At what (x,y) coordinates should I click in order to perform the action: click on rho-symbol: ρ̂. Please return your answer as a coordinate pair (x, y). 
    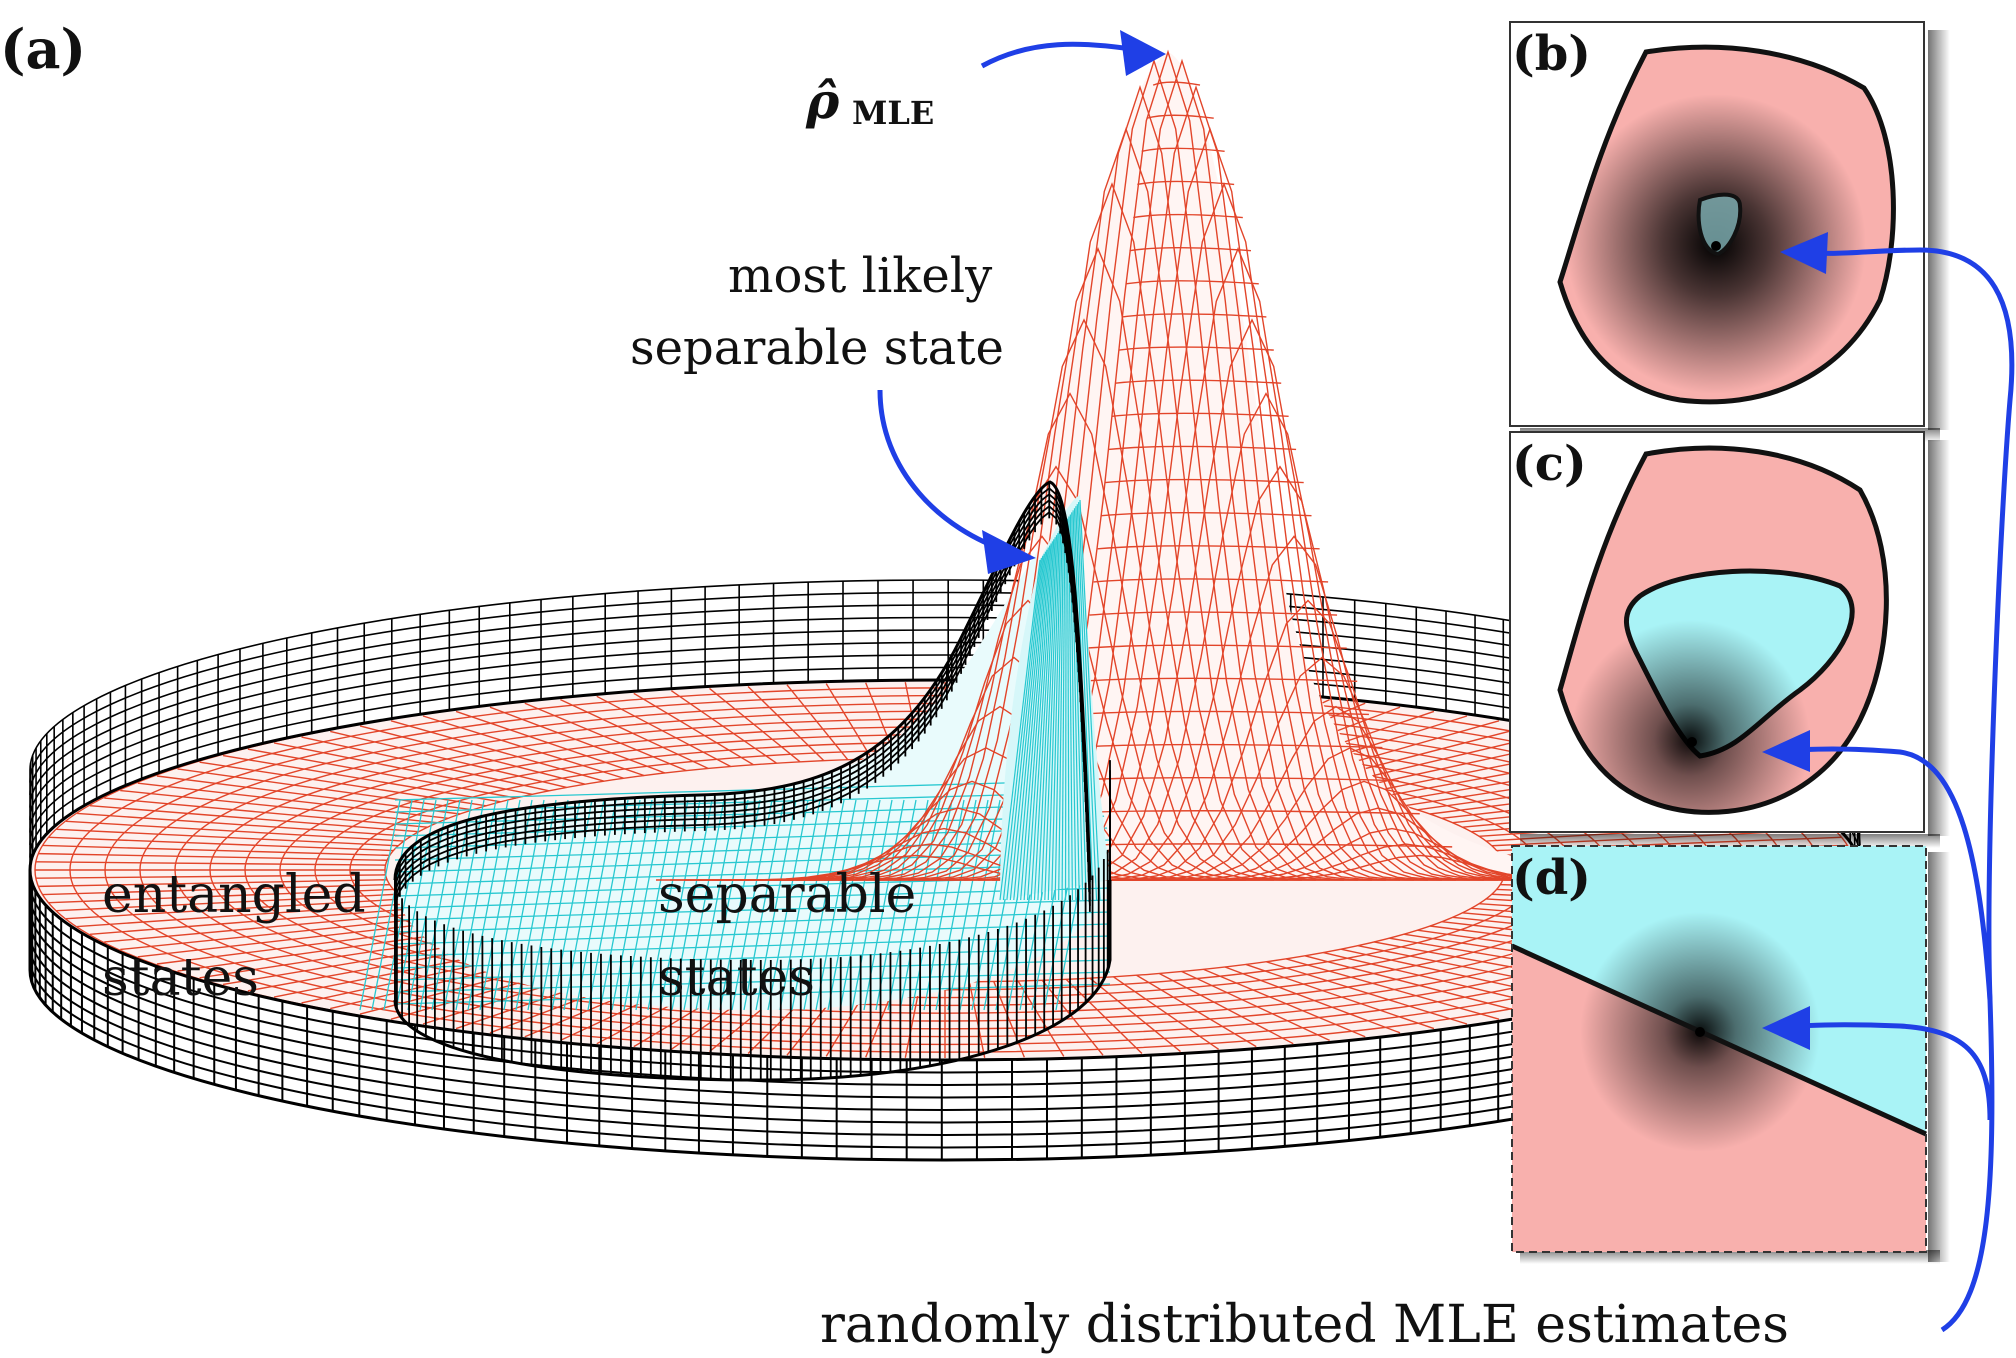
    Looking at the image, I should click on (822, 100).